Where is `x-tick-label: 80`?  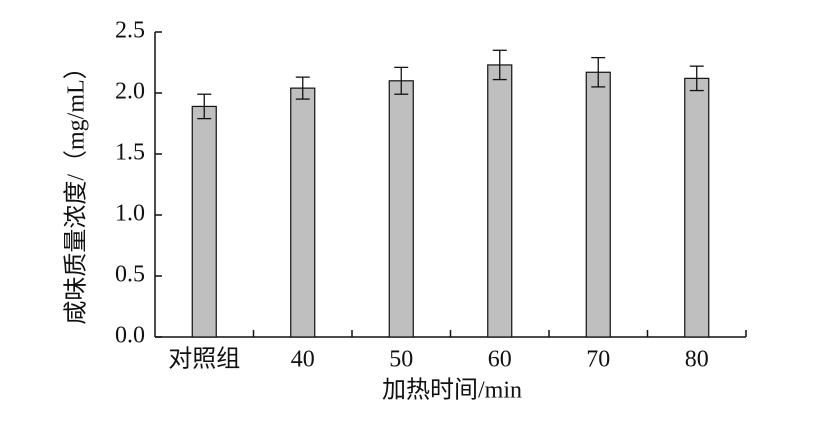 x-tick-label: 80 is located at coordinates (697, 360).